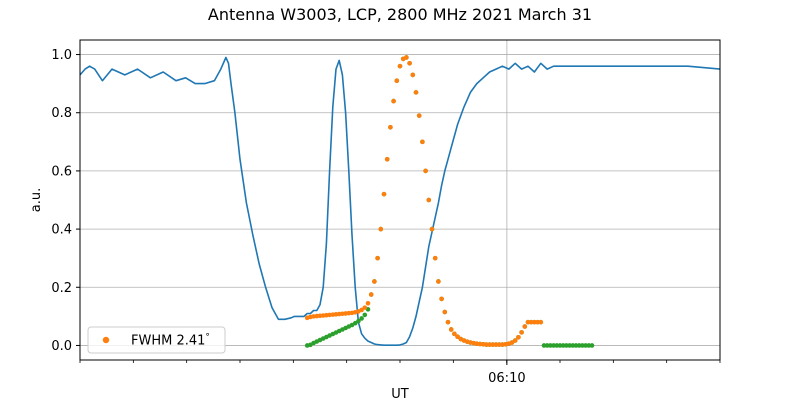 The image size is (800, 400). What do you see at coordinates (61, 55) in the screenshot?
I see `y-tick-label: 1.0` at bounding box center [61, 55].